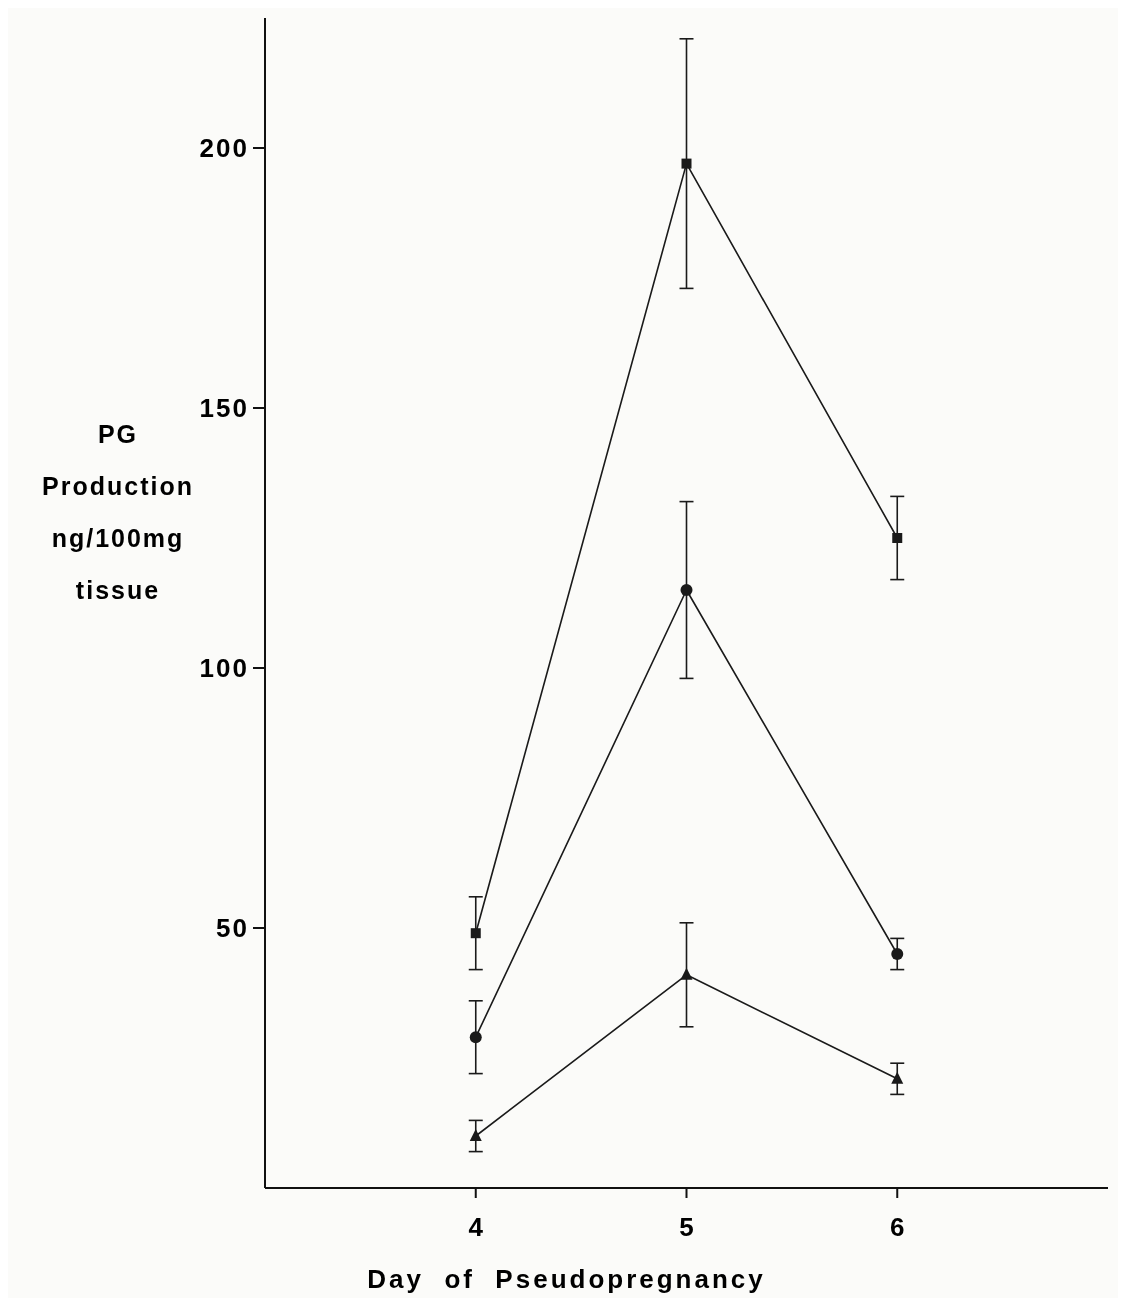 Image resolution: width=1131 pixels, height=1307 pixels. What do you see at coordinates (224, 148) in the screenshot?
I see `y-tick-label: 200` at bounding box center [224, 148].